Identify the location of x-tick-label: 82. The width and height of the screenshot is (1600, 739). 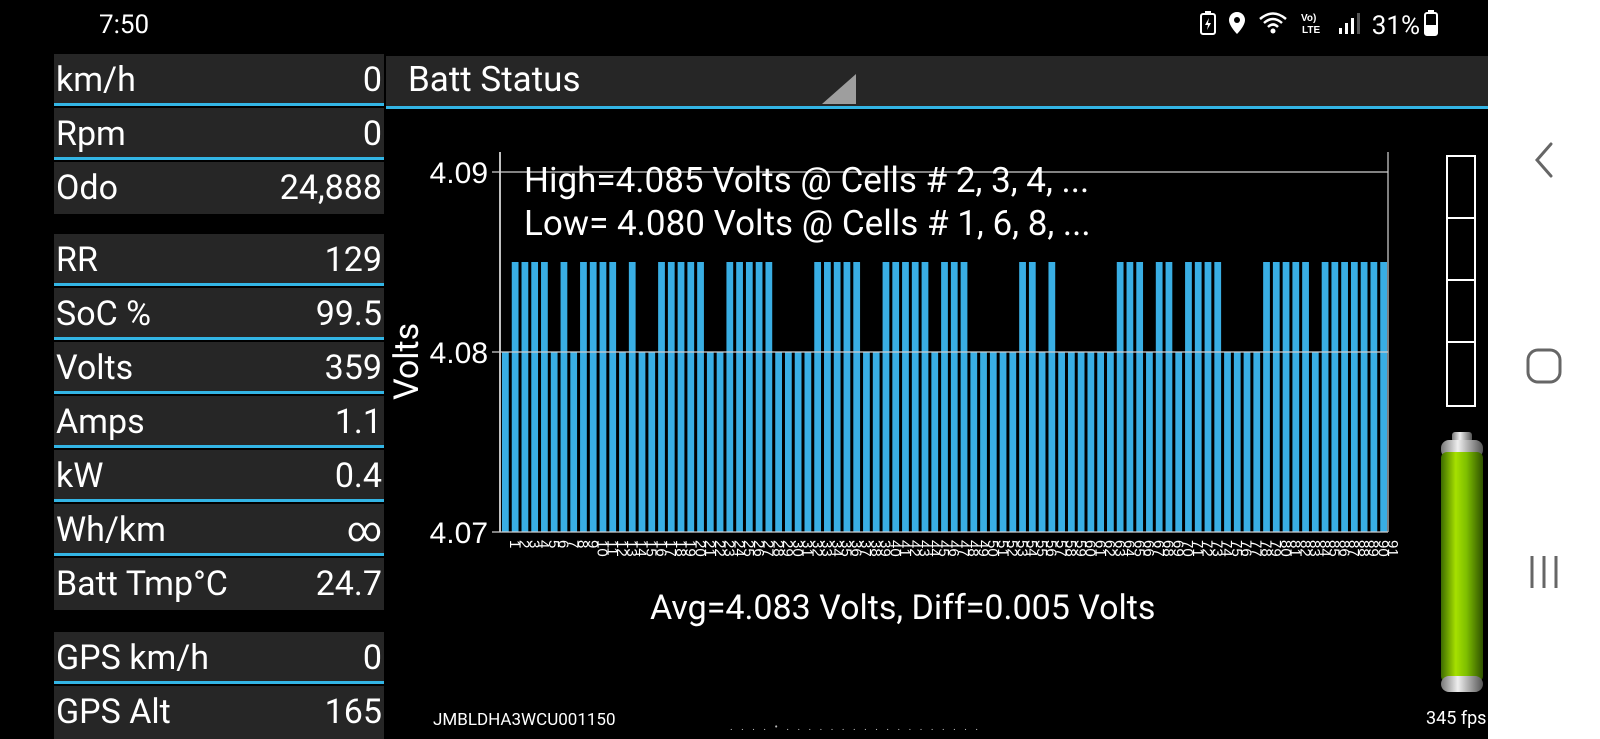
(1304, 548).